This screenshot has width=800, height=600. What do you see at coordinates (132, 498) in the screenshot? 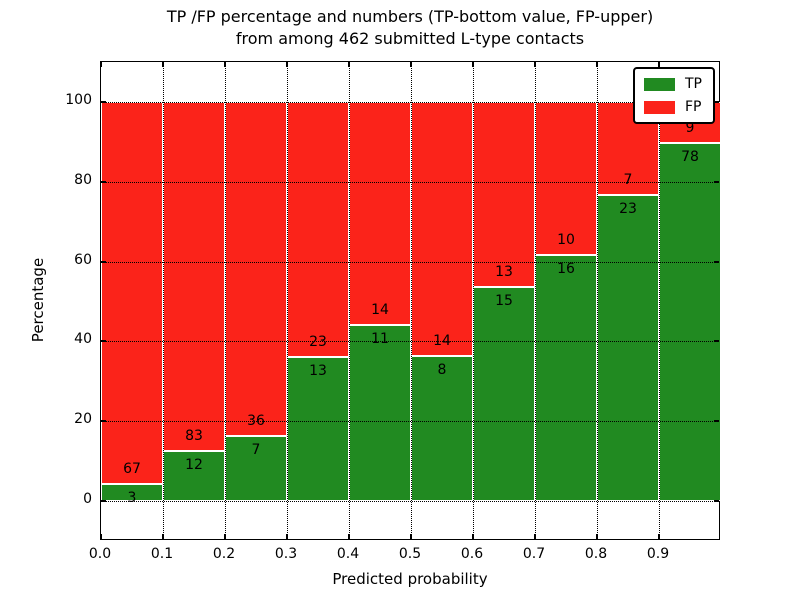
I see `tp-count-label-0.0-0.1: 3` at bounding box center [132, 498].